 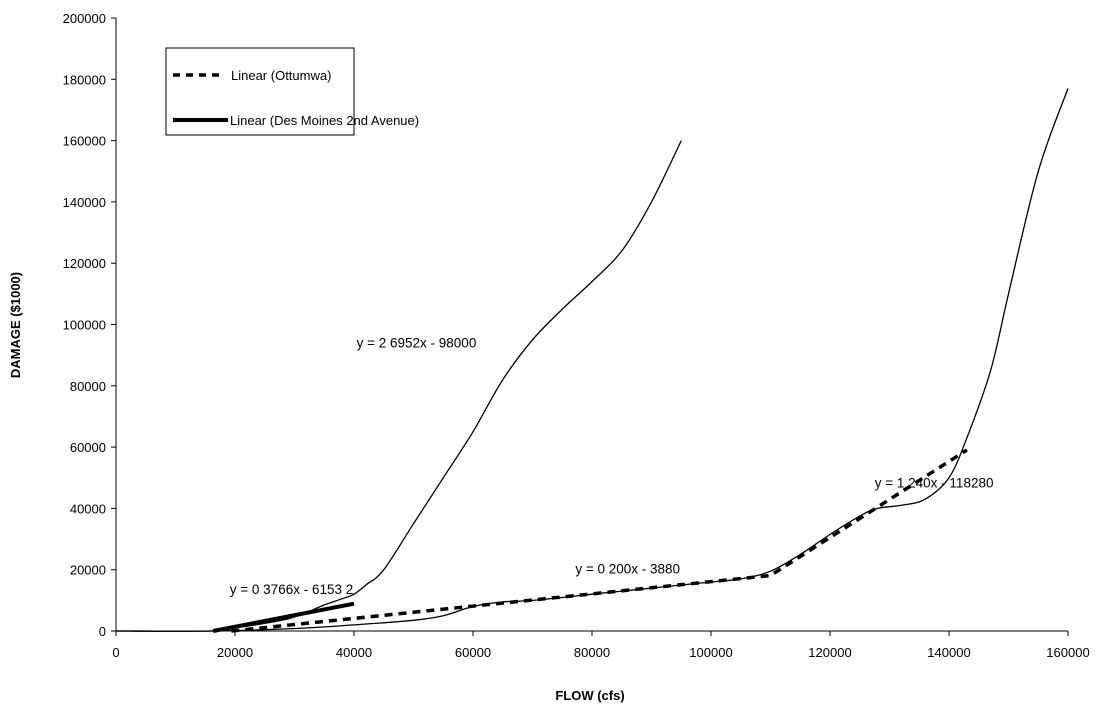 I want to click on y-tick-label: 180000, so click(x=84, y=79).